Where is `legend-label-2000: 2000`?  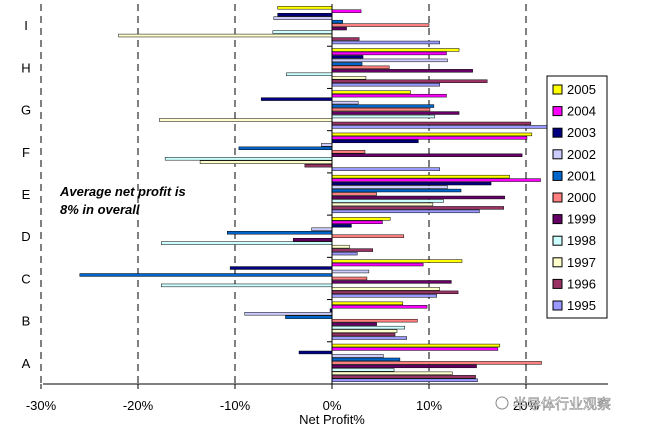
legend-label-2000: 2000 is located at coordinates (581, 197).